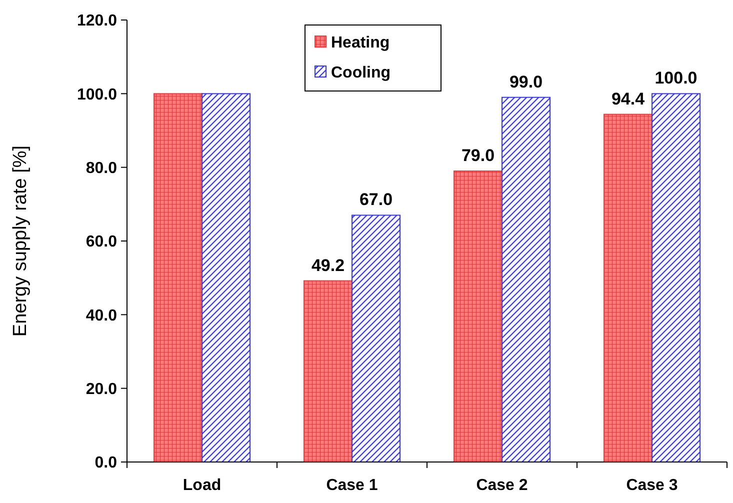 This screenshot has height=503, width=733. I want to click on legend-label: Cooling, so click(361, 73).